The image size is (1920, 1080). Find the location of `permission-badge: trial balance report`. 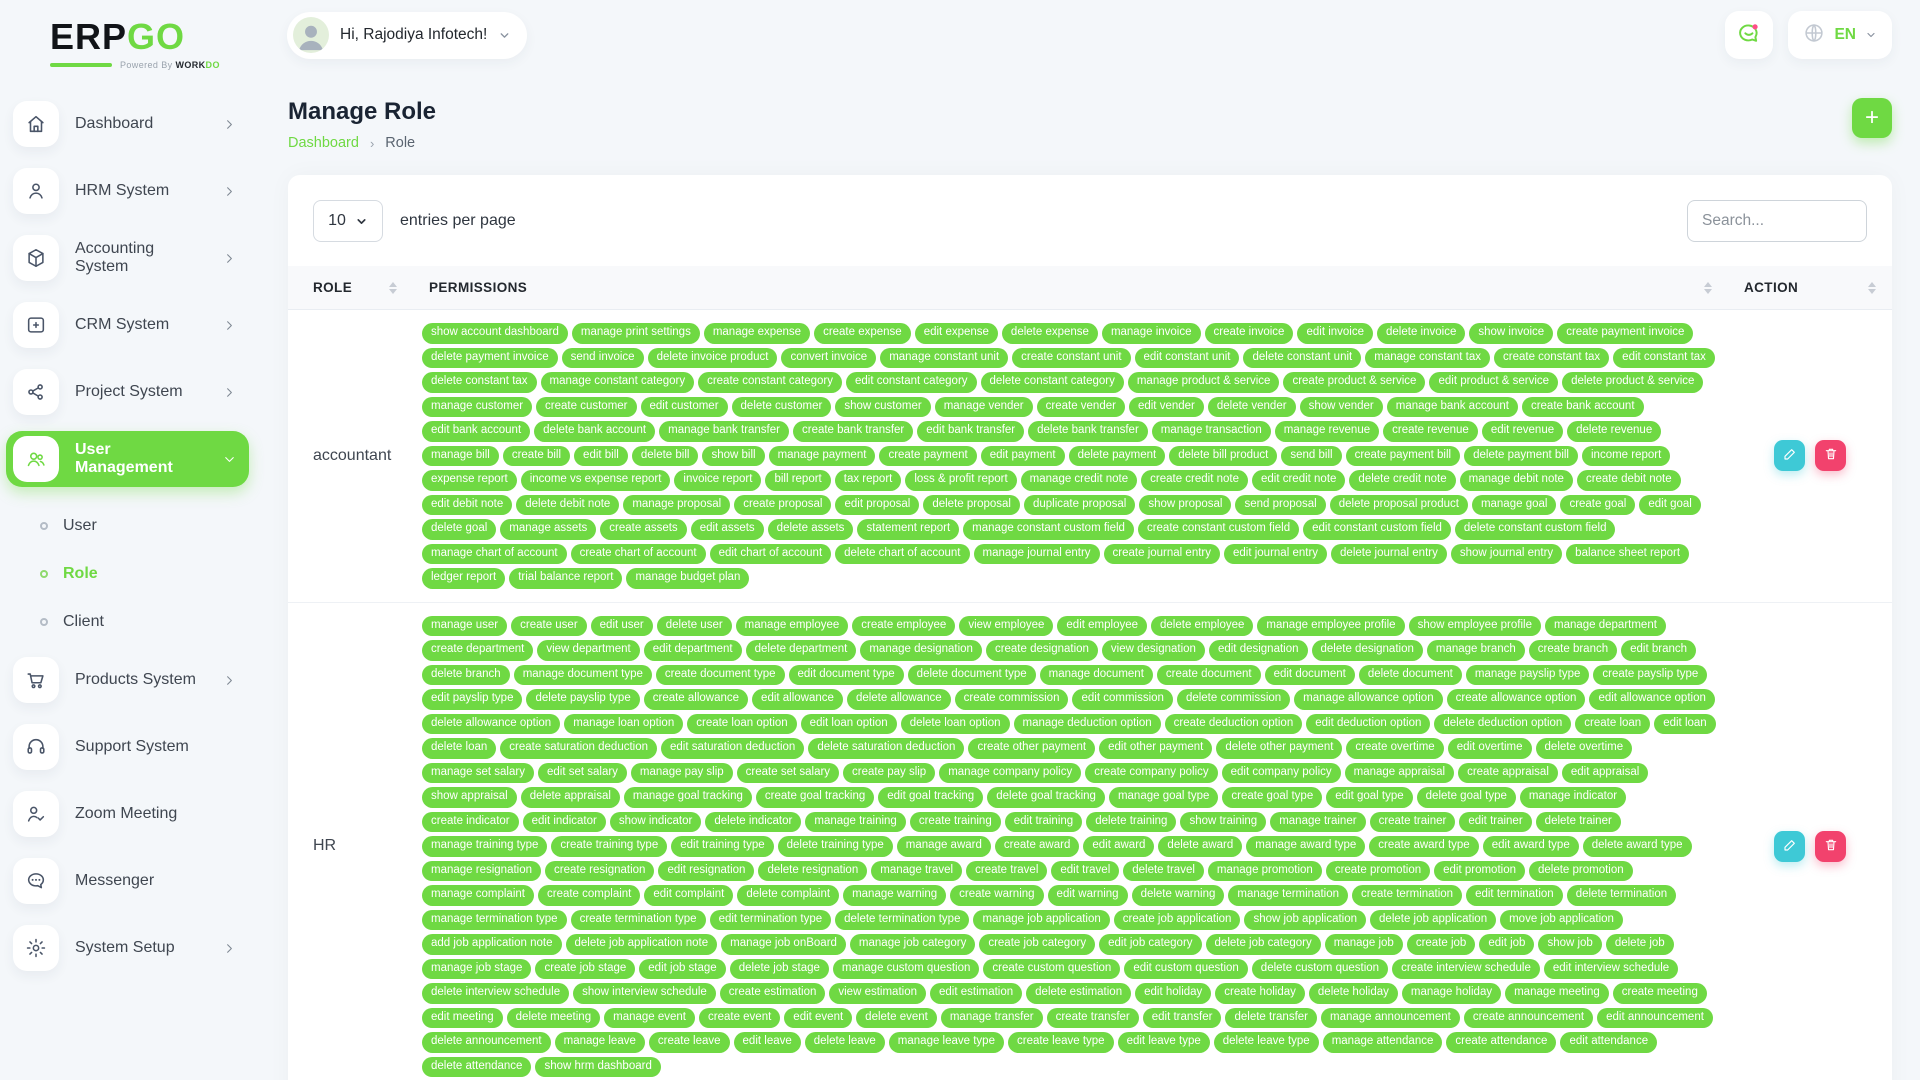

permission-badge: trial balance report is located at coordinates (566, 578).